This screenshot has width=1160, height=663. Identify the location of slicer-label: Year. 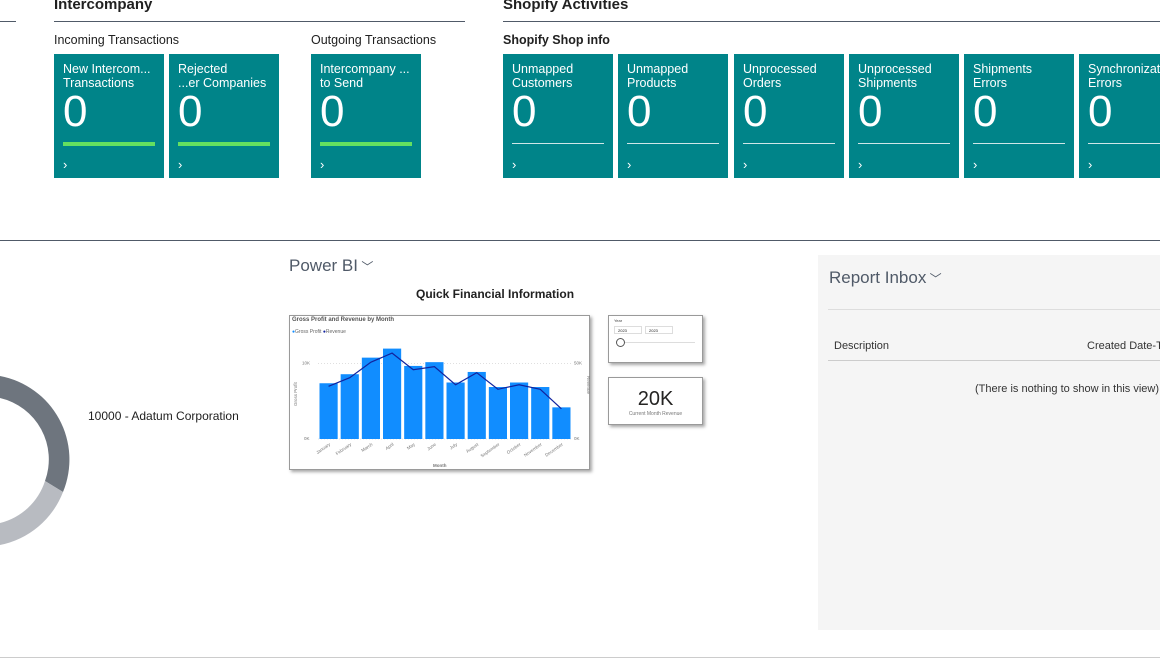
(618, 320).